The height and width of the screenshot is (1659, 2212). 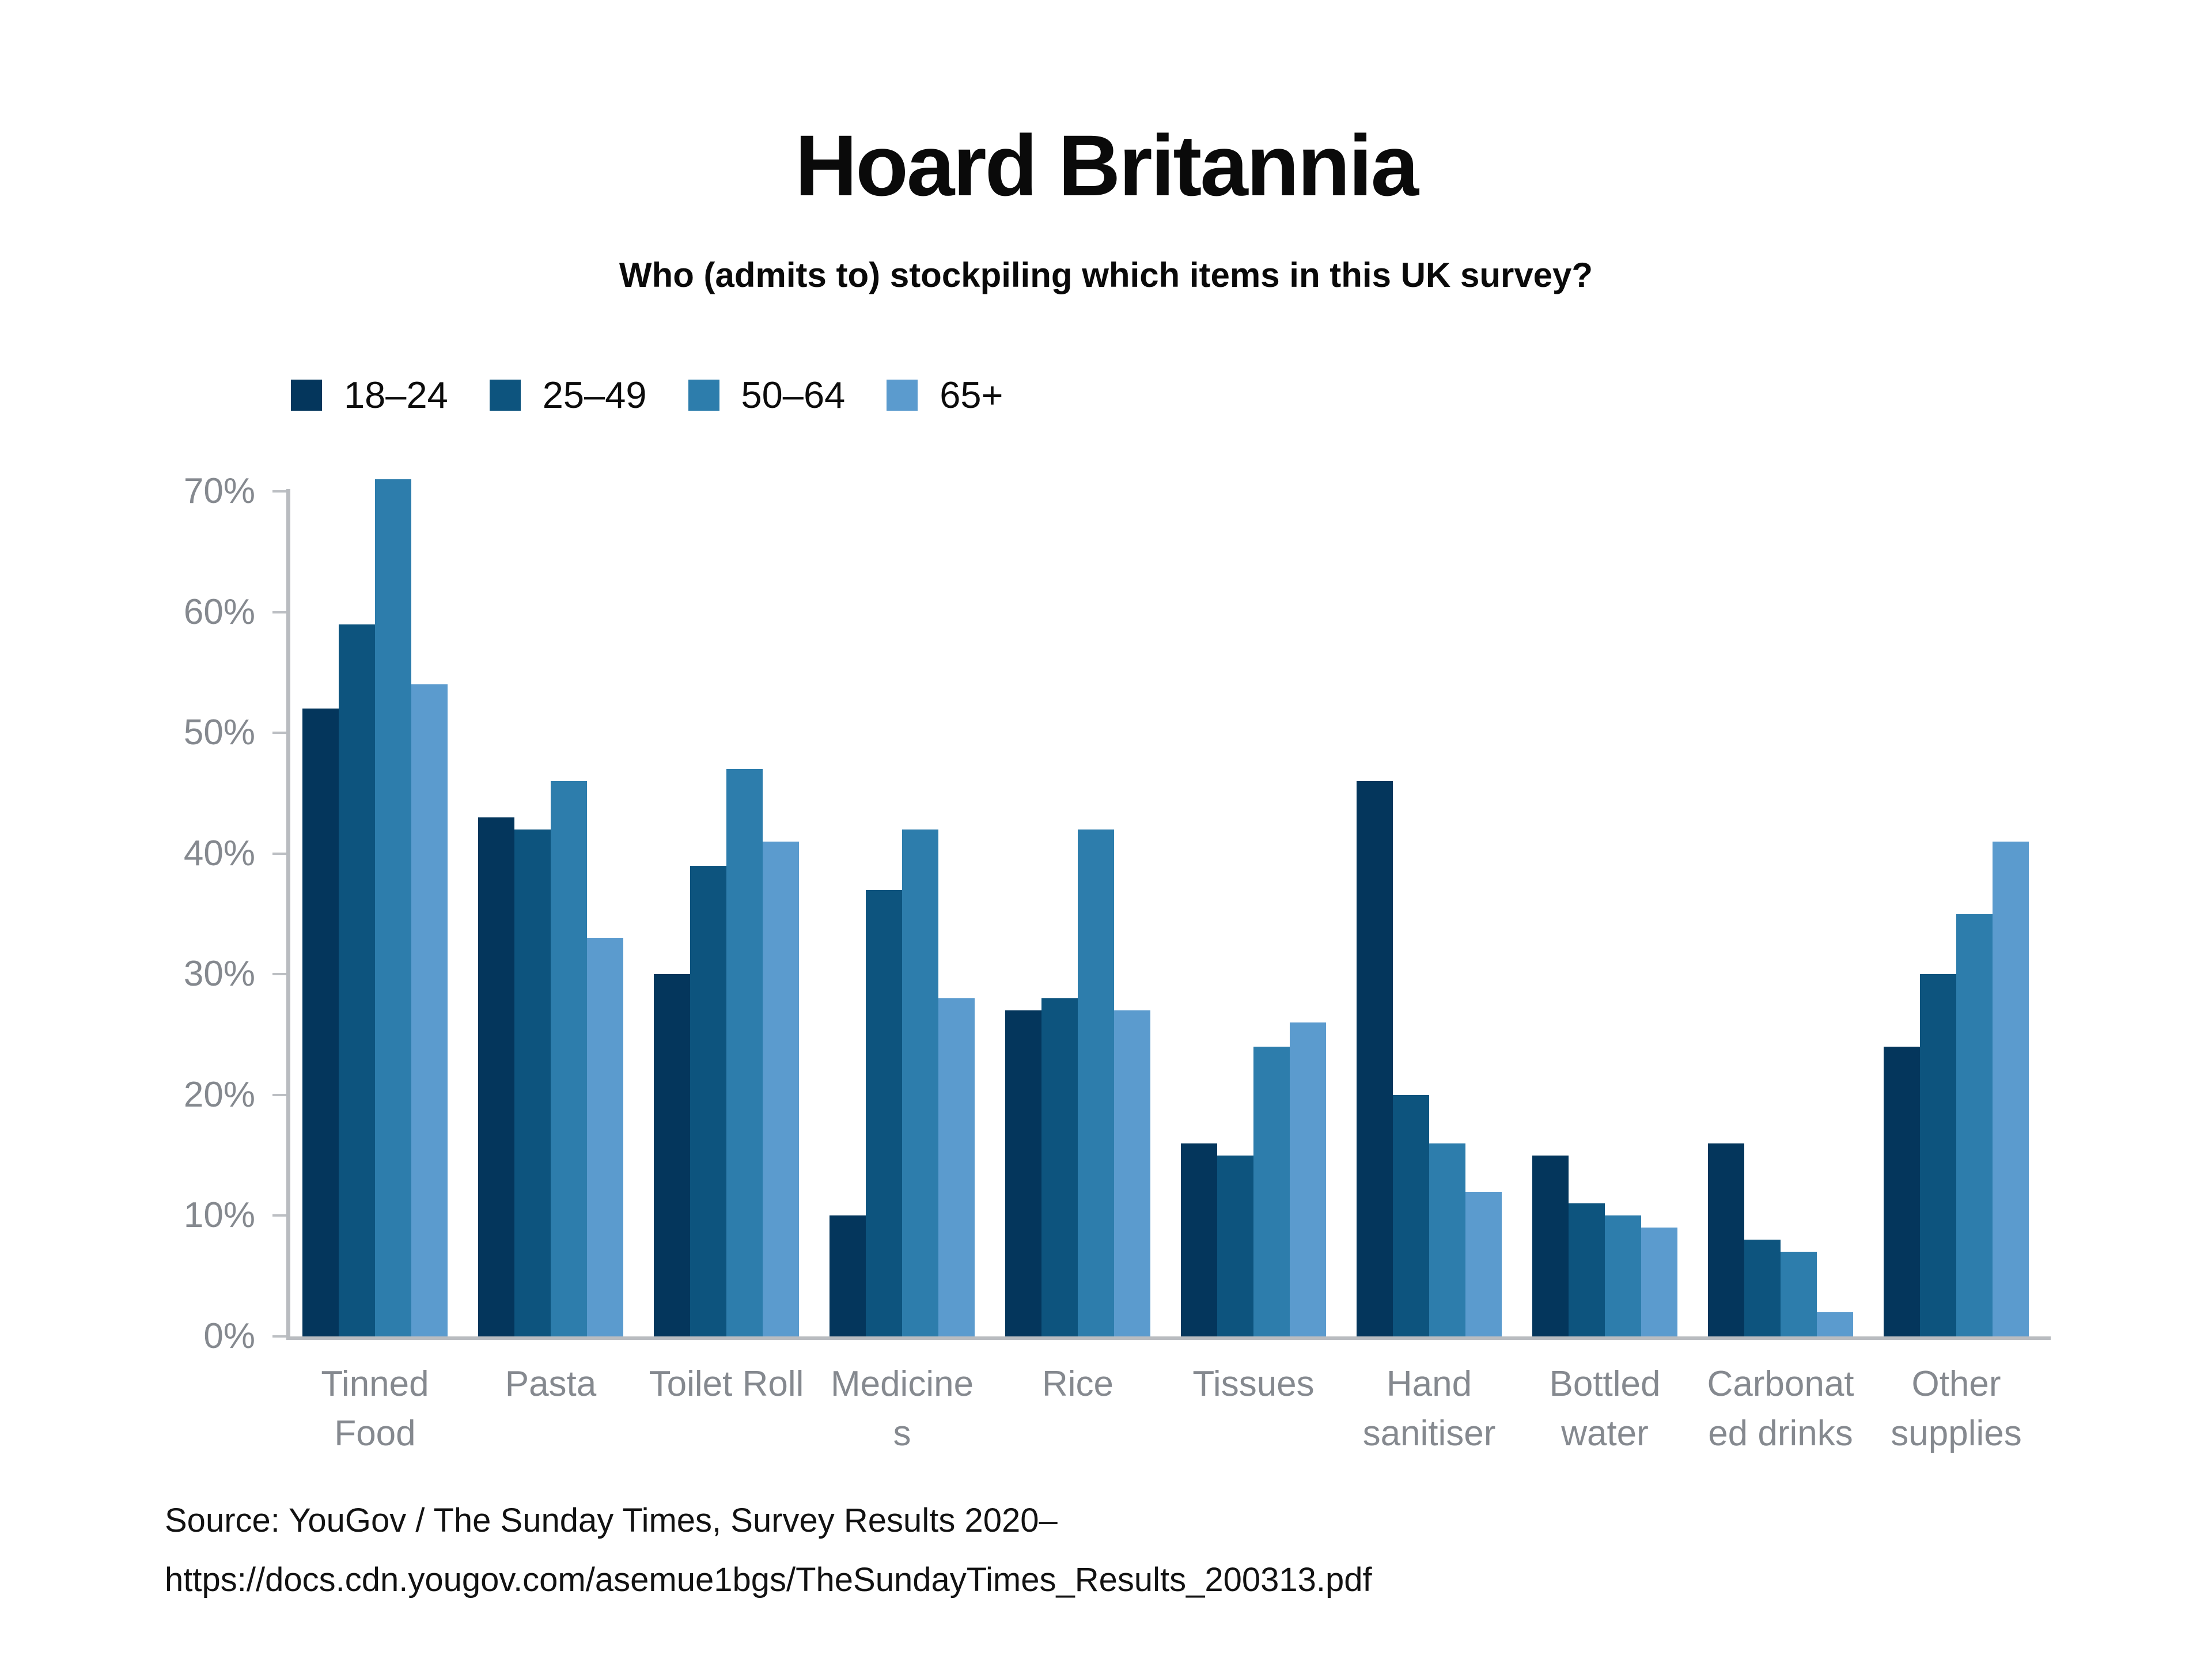 I want to click on legend-item-25–49: 25–49, so click(x=568, y=394).